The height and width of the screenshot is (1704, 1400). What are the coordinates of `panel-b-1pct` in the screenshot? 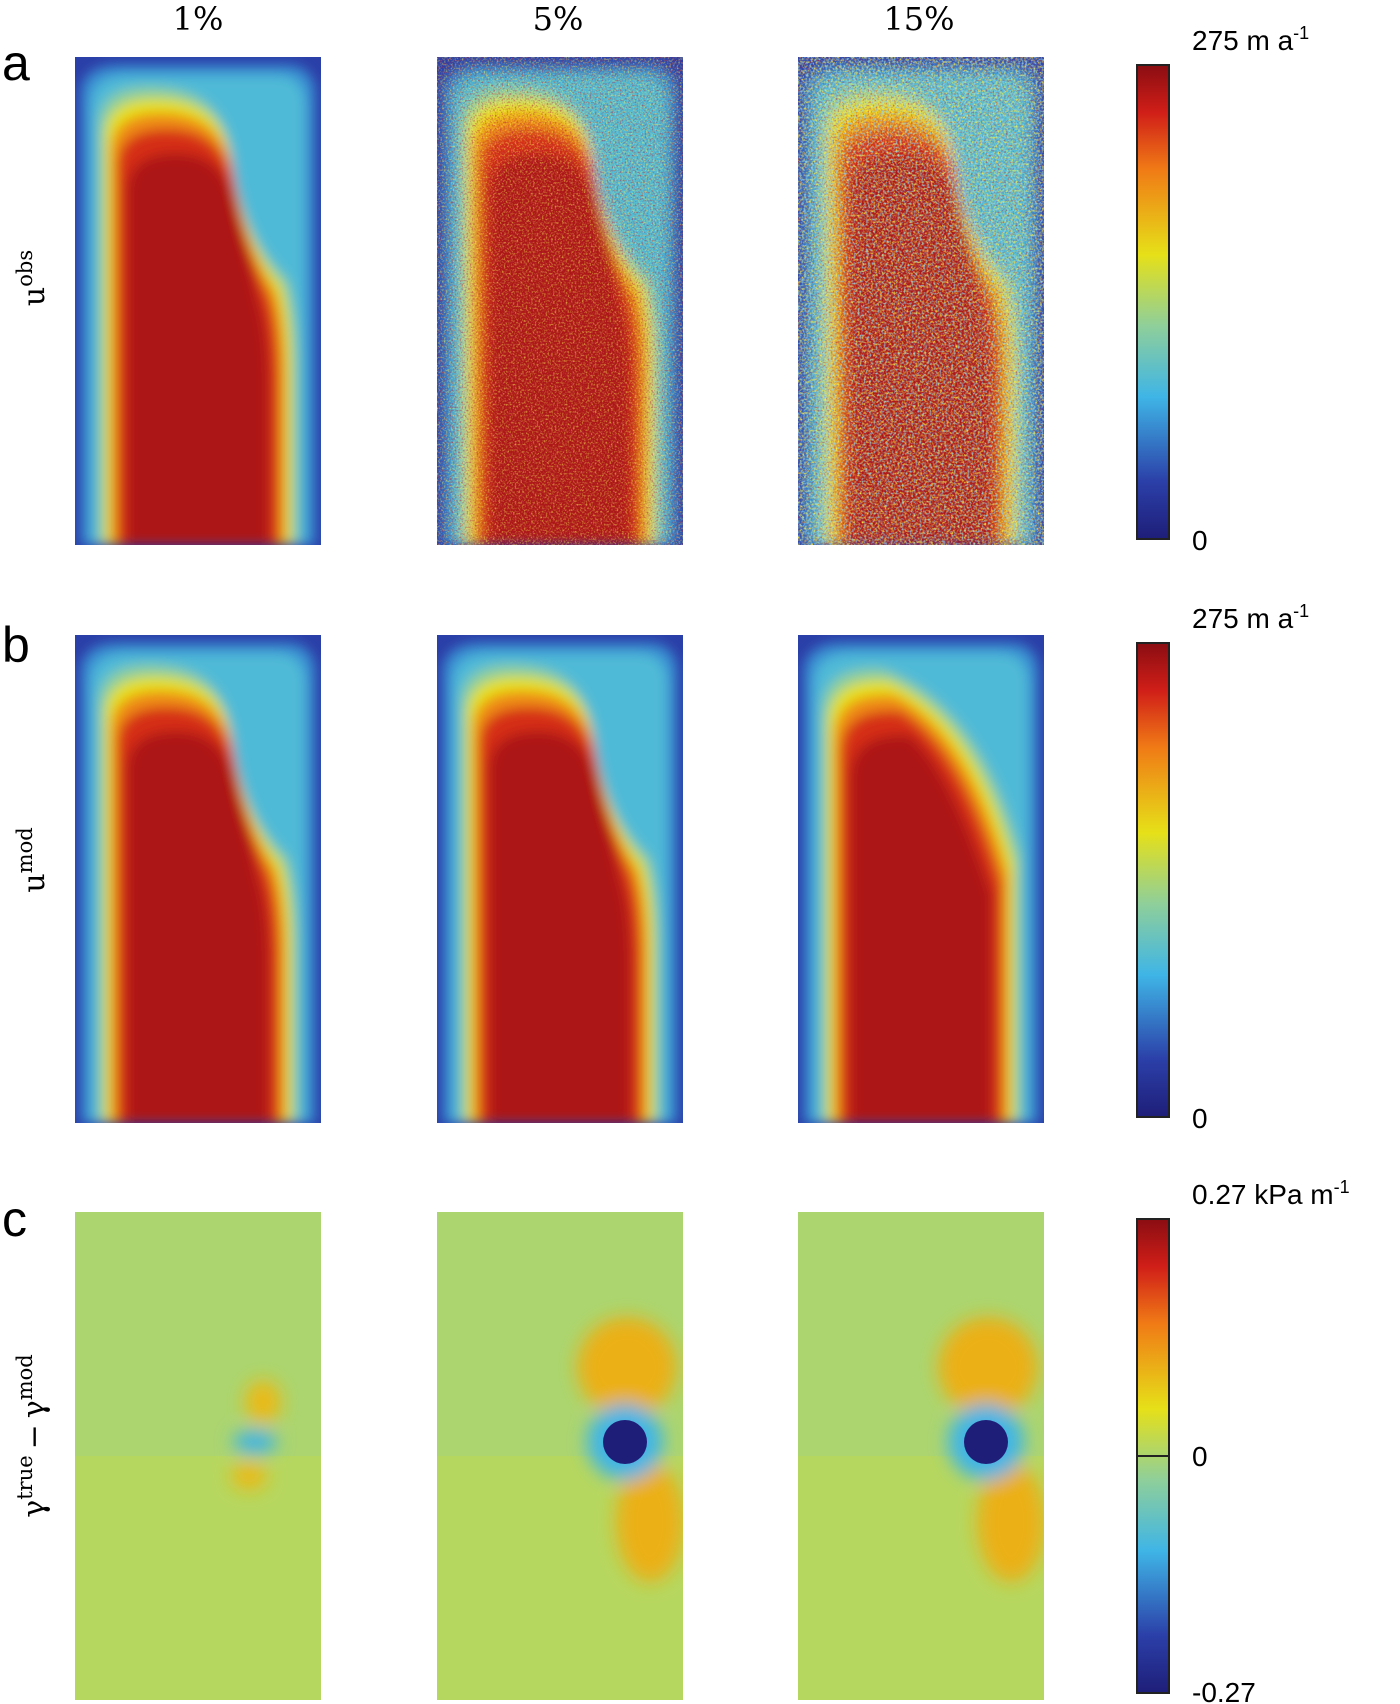 It's located at (198, 879).